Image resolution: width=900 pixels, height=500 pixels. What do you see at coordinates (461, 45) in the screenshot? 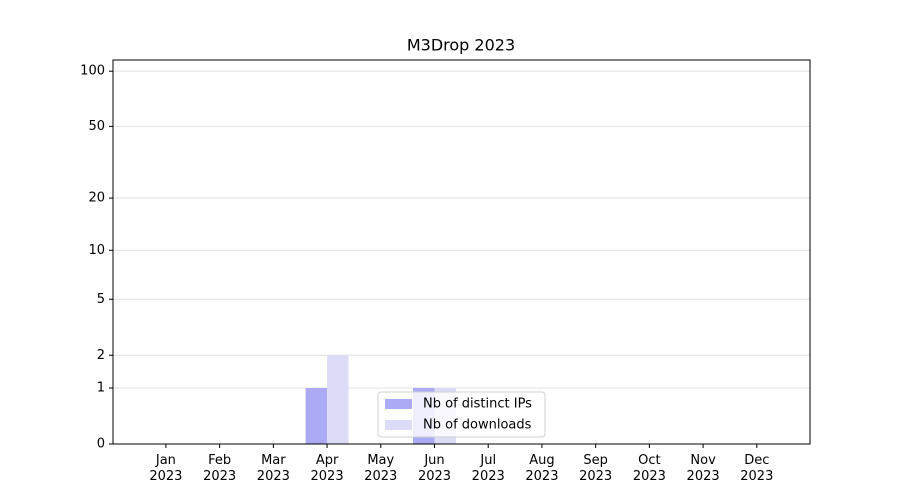
I see `chart-title: M3Drop 2023` at bounding box center [461, 45].